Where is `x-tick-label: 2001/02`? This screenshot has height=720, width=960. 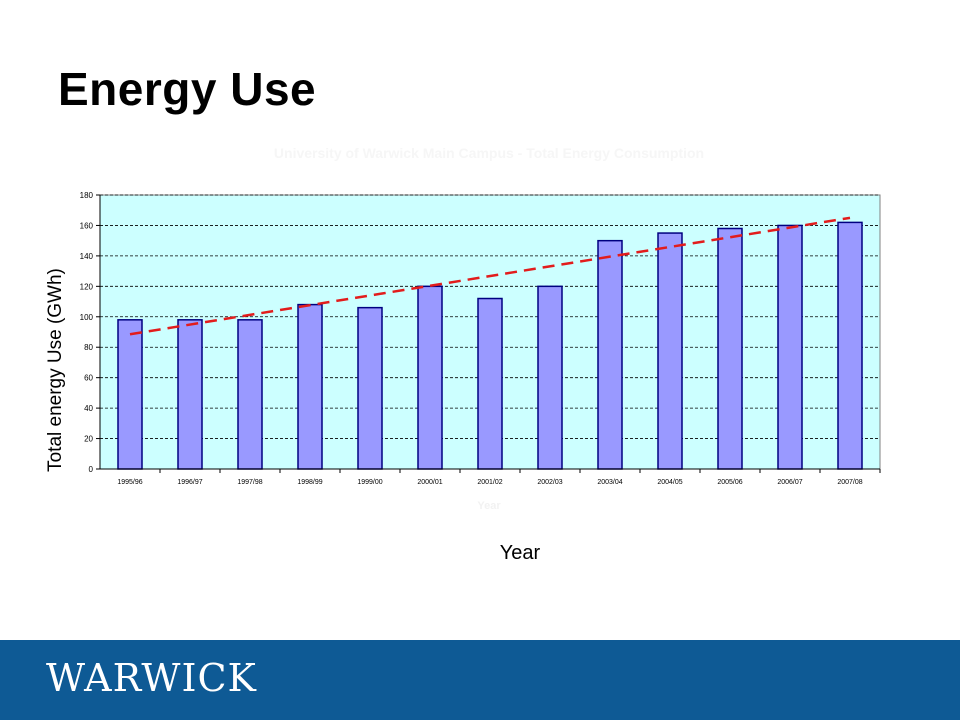
x-tick-label: 2001/02 is located at coordinates (489, 482).